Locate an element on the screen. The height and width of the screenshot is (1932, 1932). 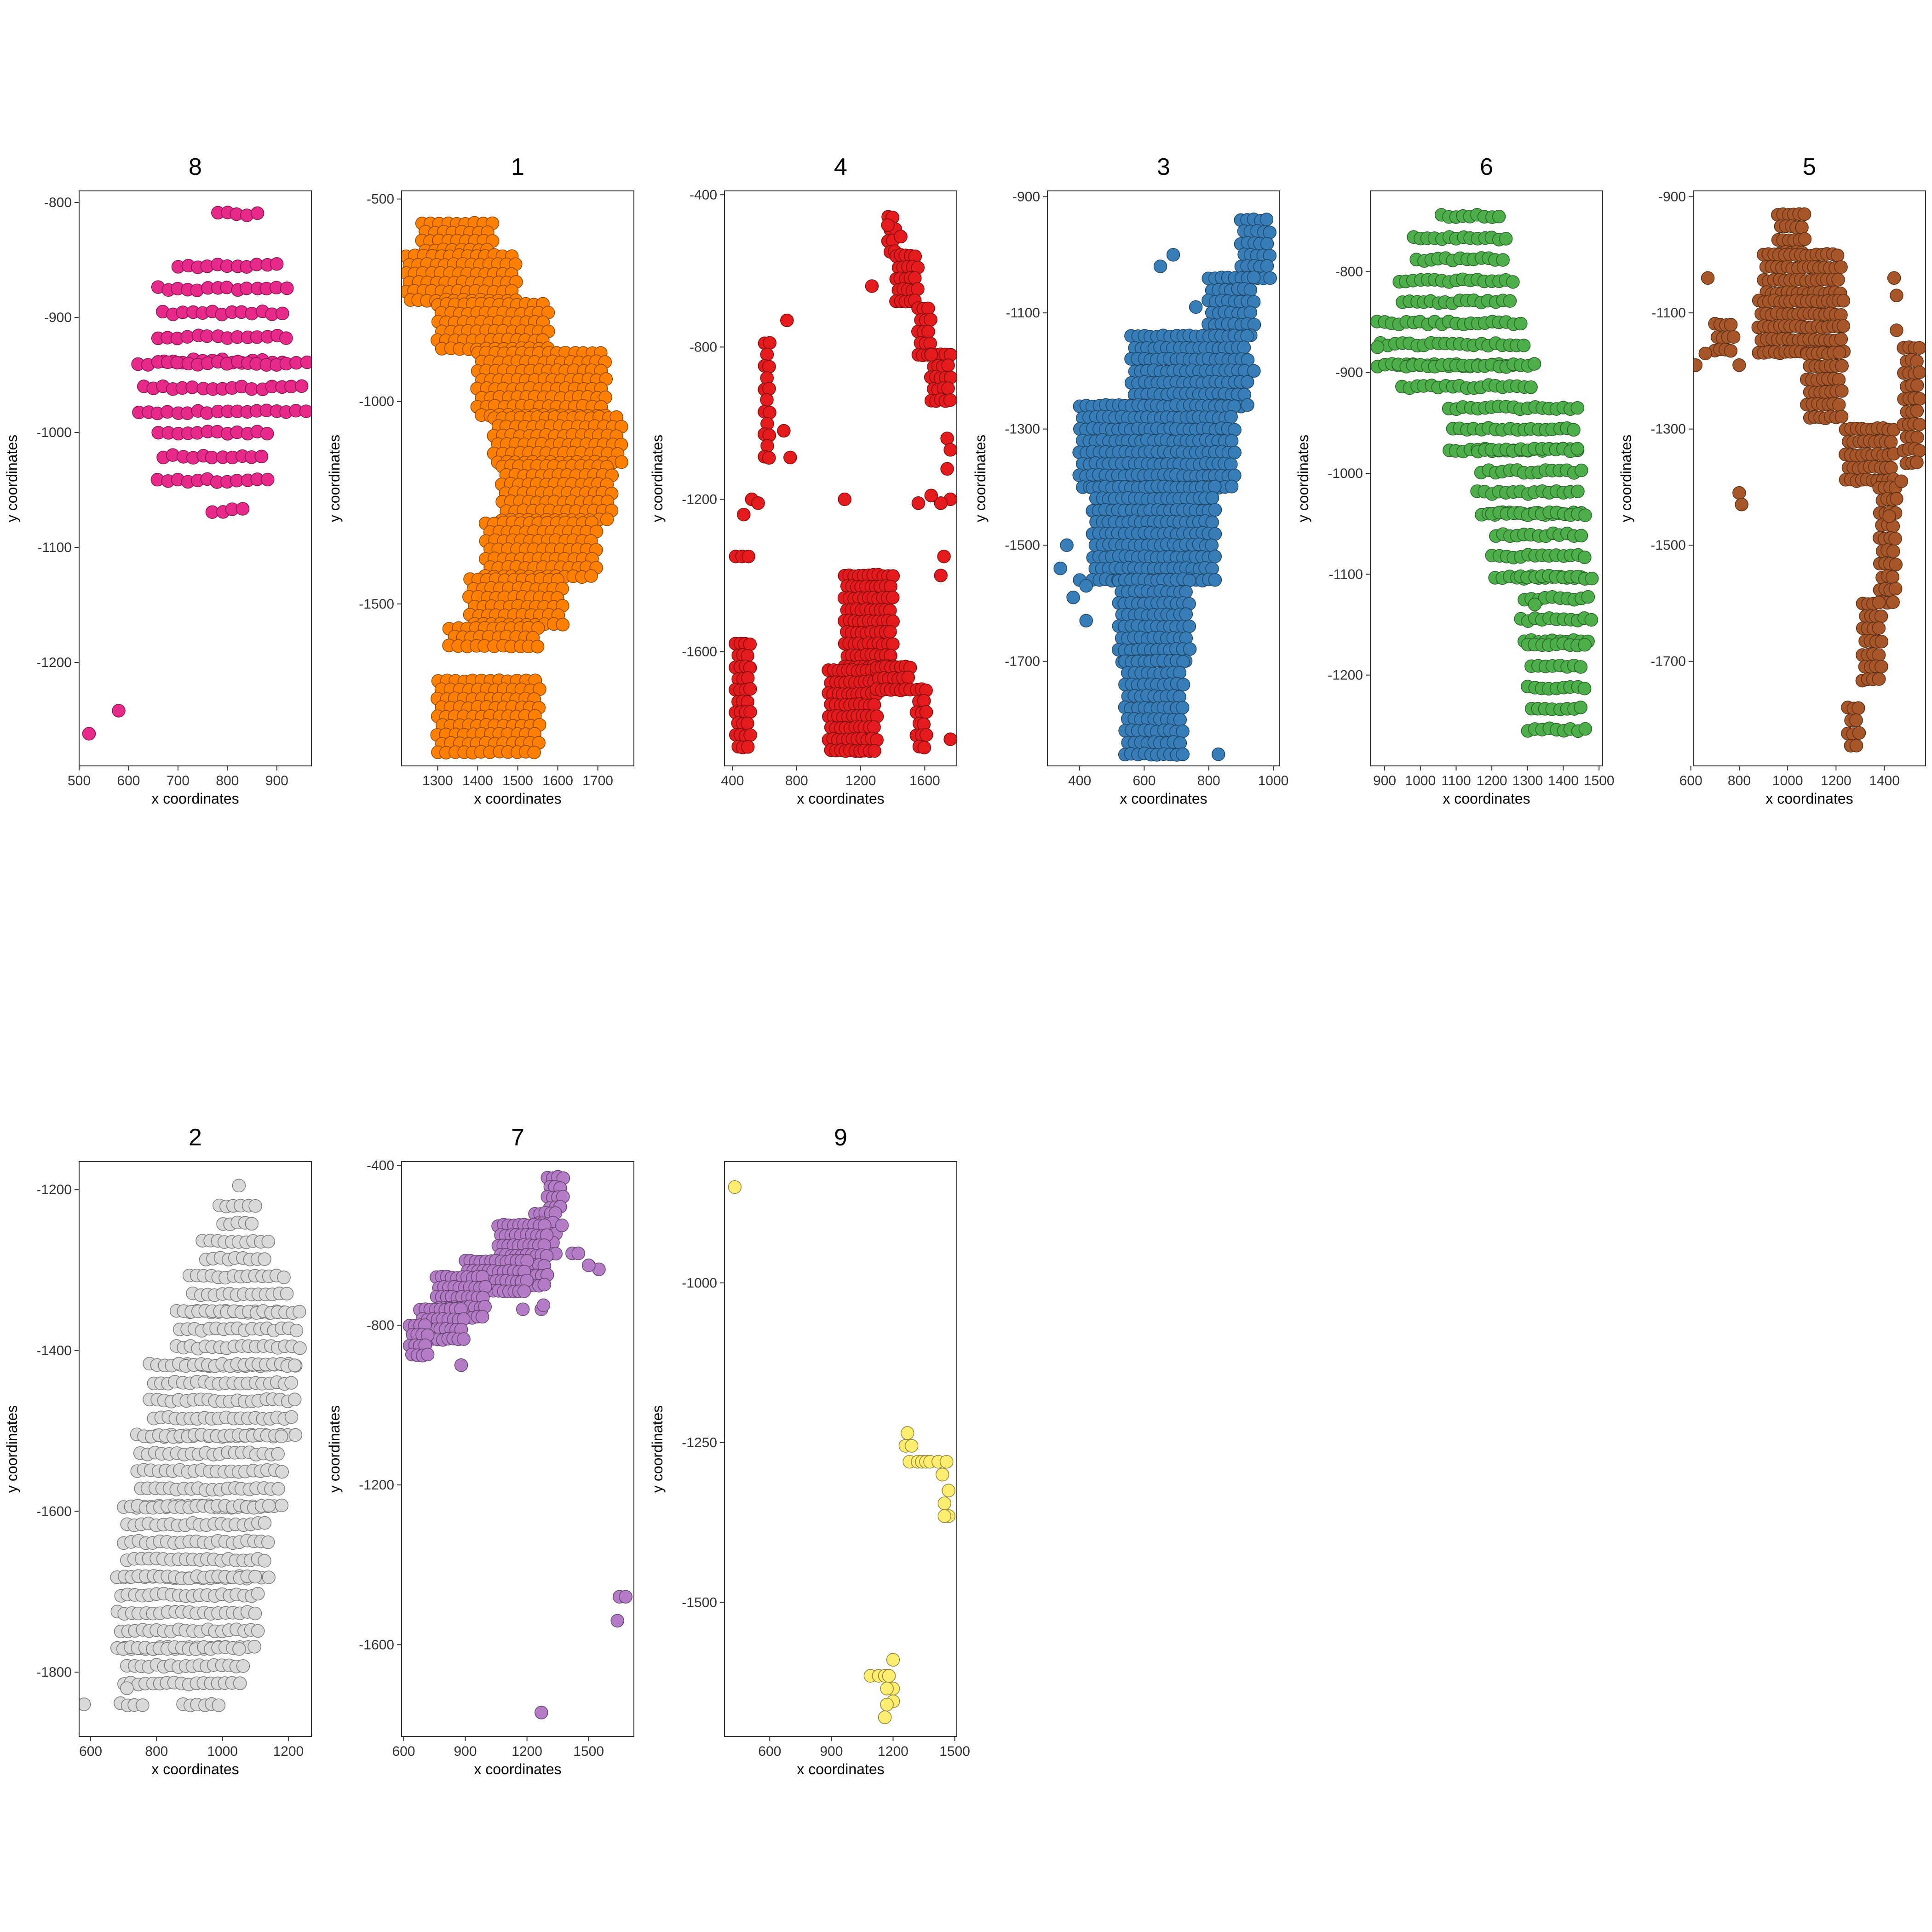
x-axis-label: x coordinates is located at coordinates (840, 1769).